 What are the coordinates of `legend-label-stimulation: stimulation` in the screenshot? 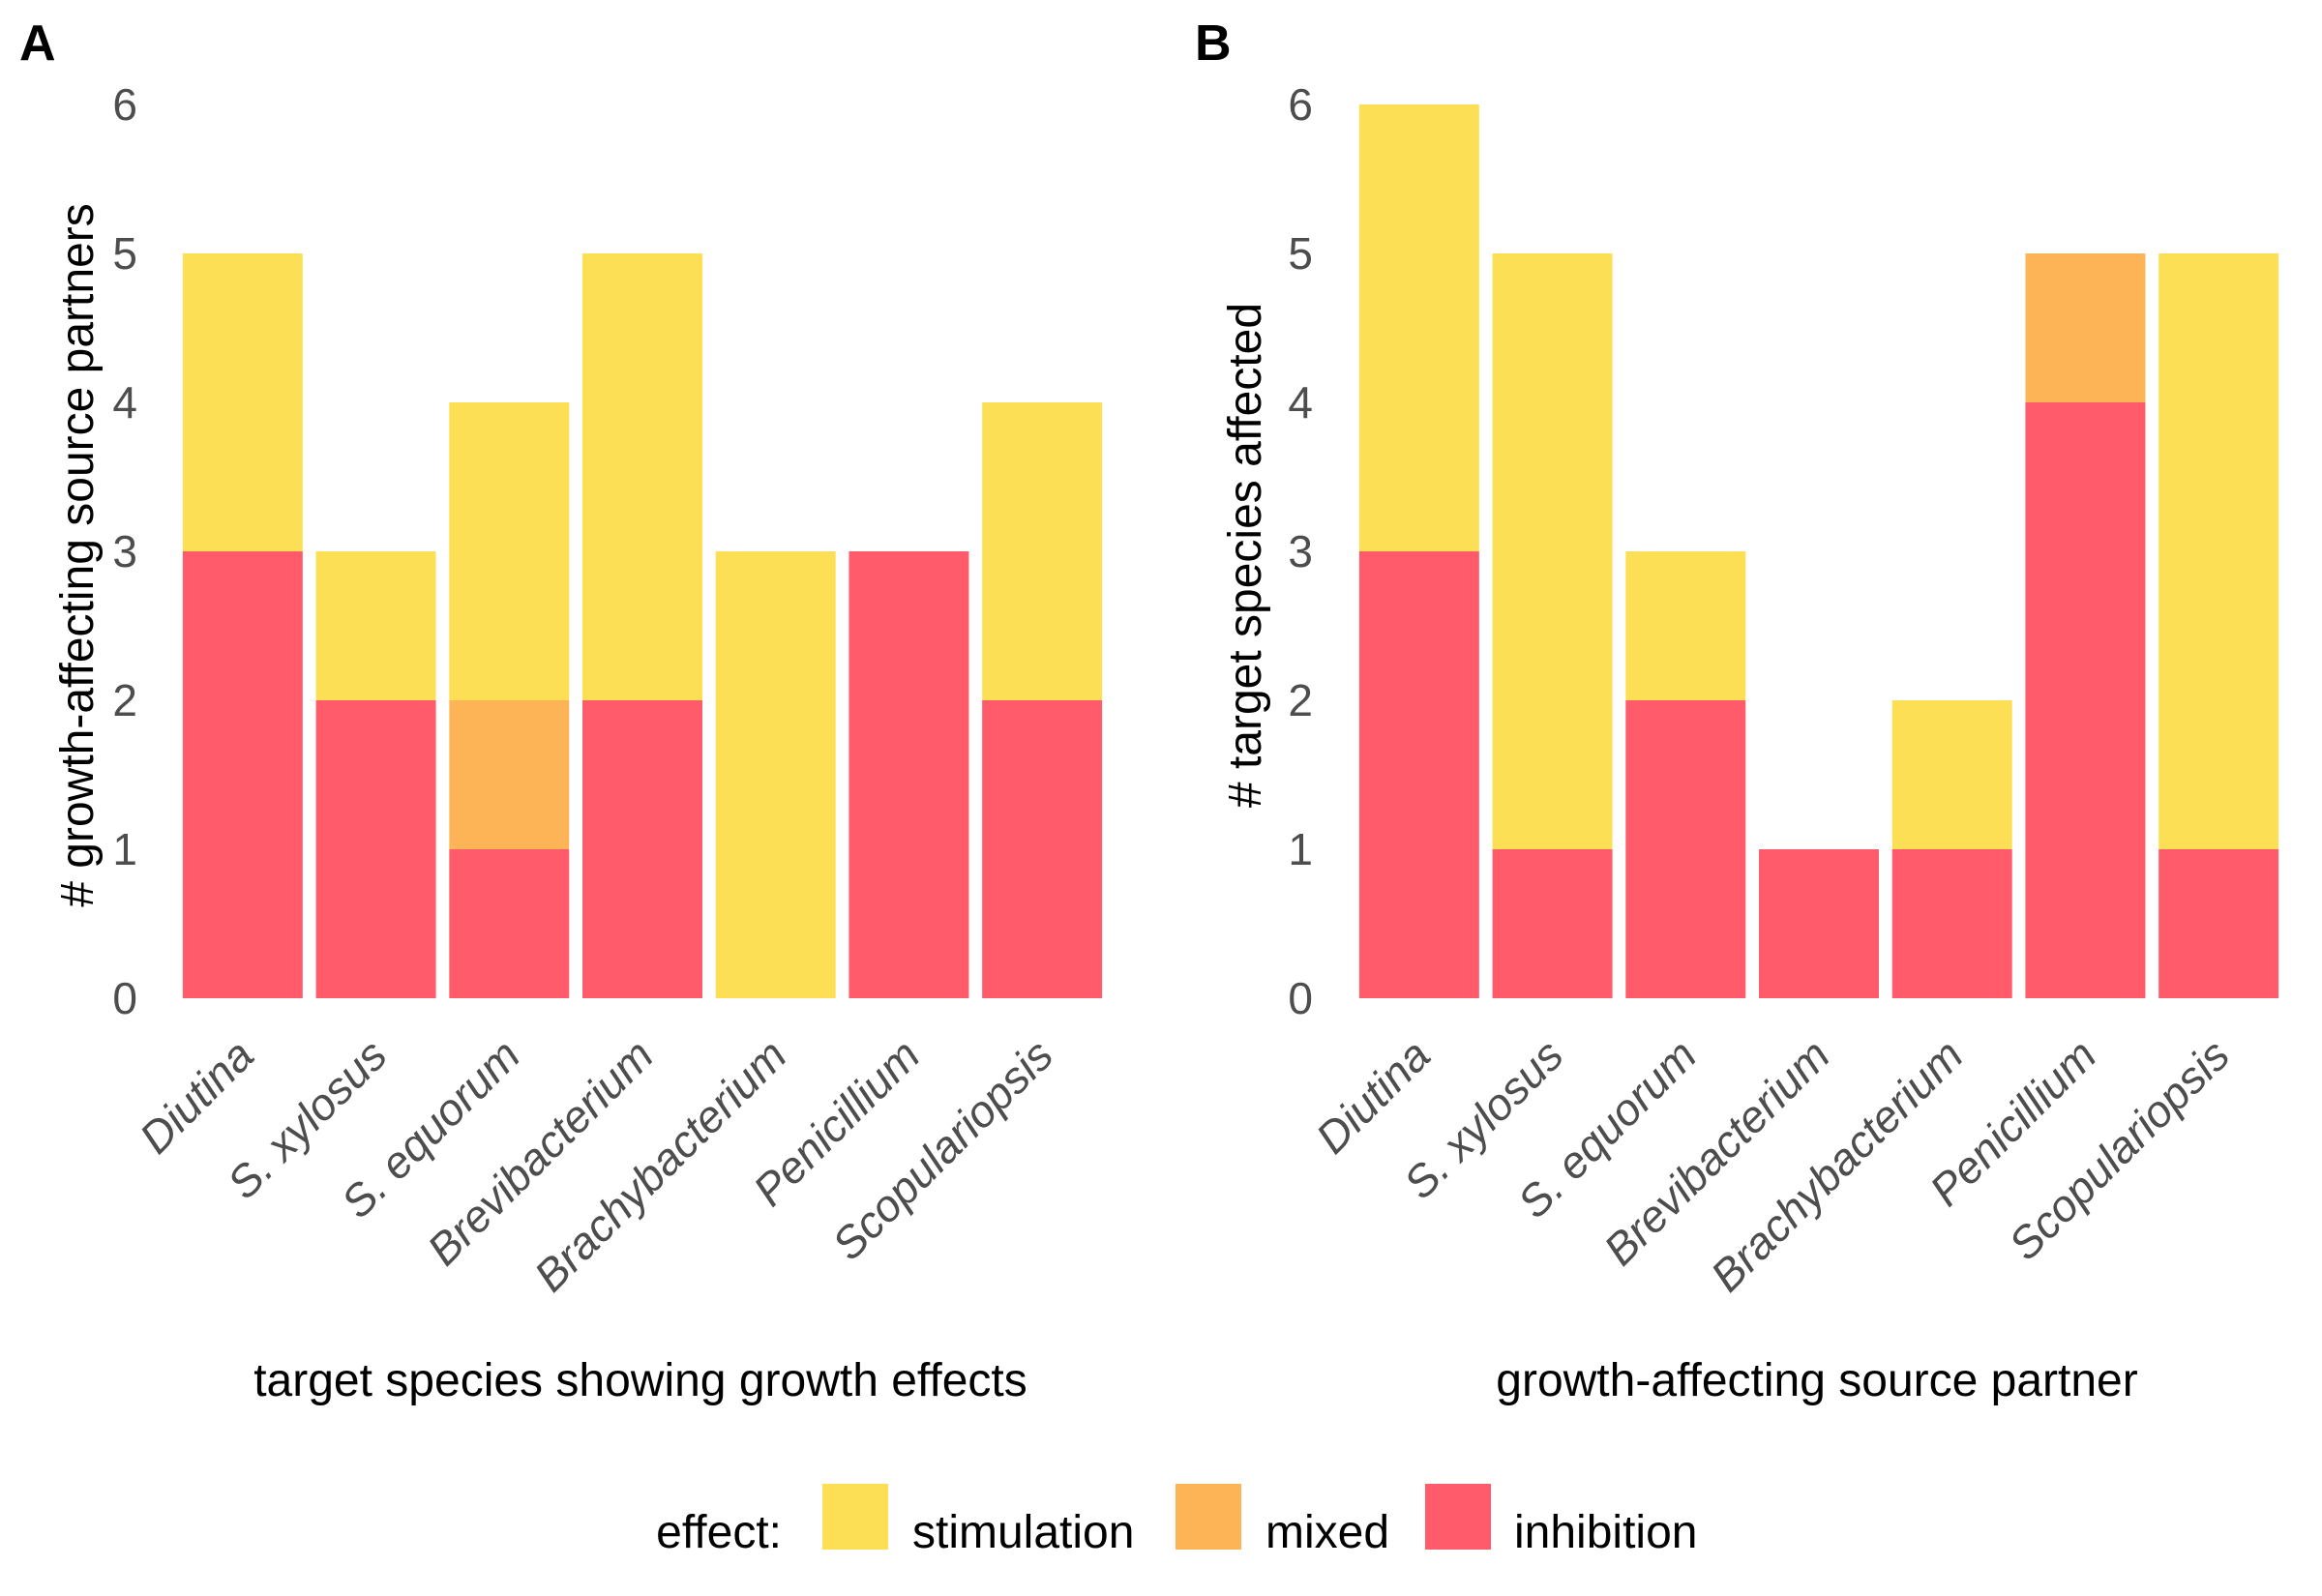 It's located at (1023, 1532).